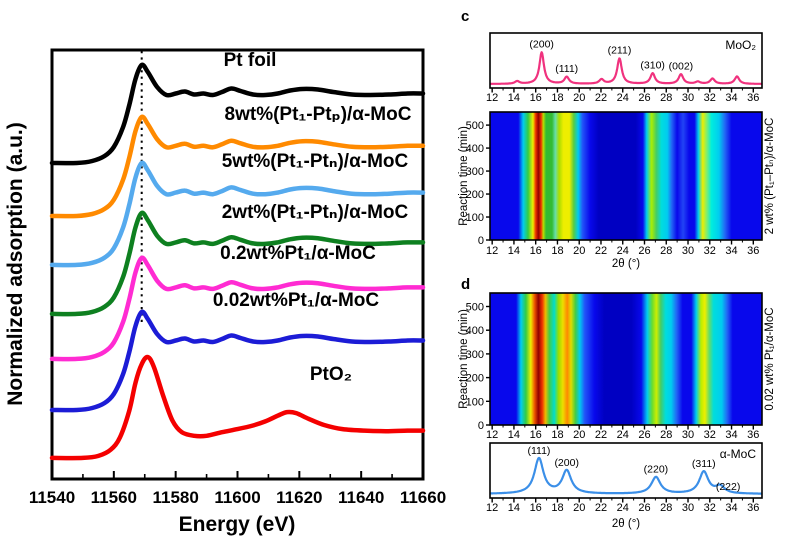 The width and height of the screenshot is (790, 554). I want to click on amoc-tick-label: 34, so click(731, 508).